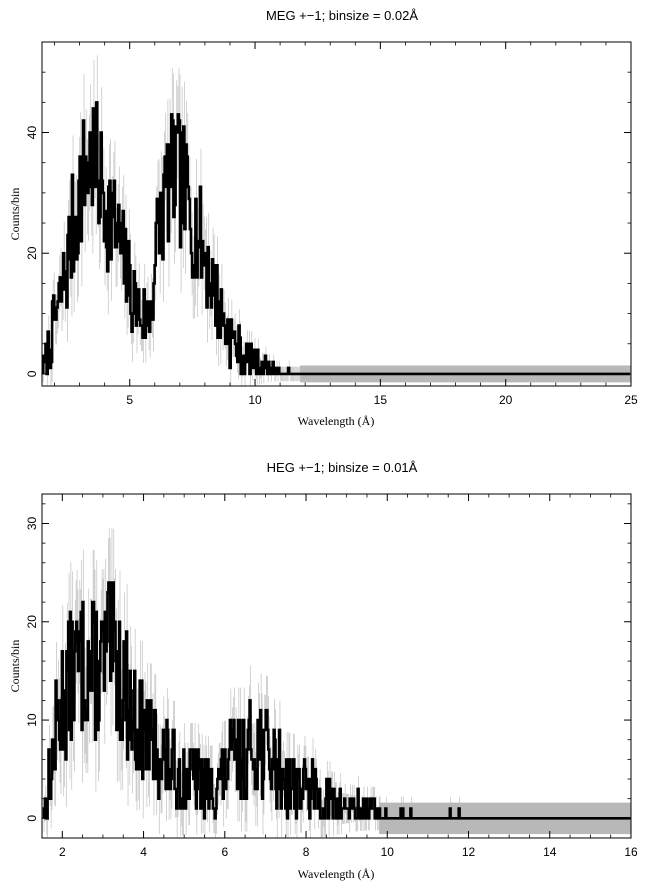  What do you see at coordinates (342, 467) in the screenshot?
I see `heg-title: HEG +−1; binsize = 0.01Å` at bounding box center [342, 467].